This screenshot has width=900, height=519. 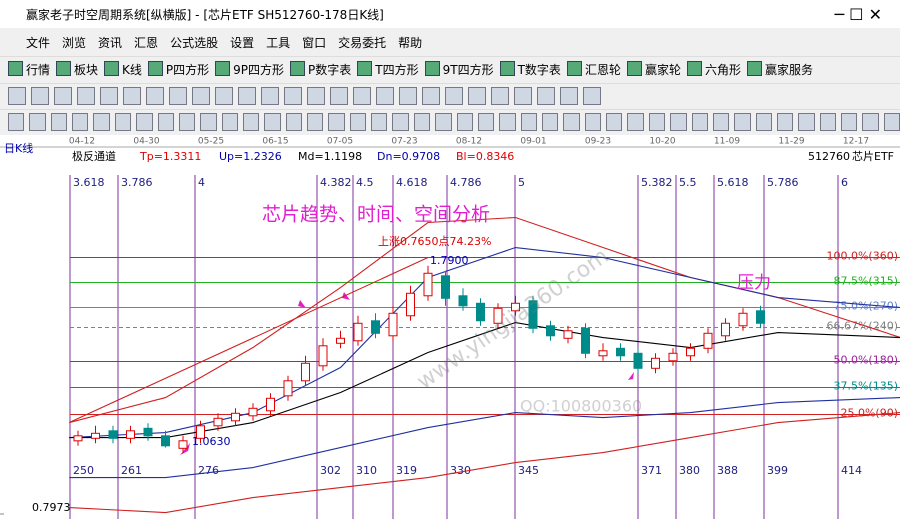 What do you see at coordinates (146, 42) in the screenshot?
I see `menu-item: 汇恩` at bounding box center [146, 42].